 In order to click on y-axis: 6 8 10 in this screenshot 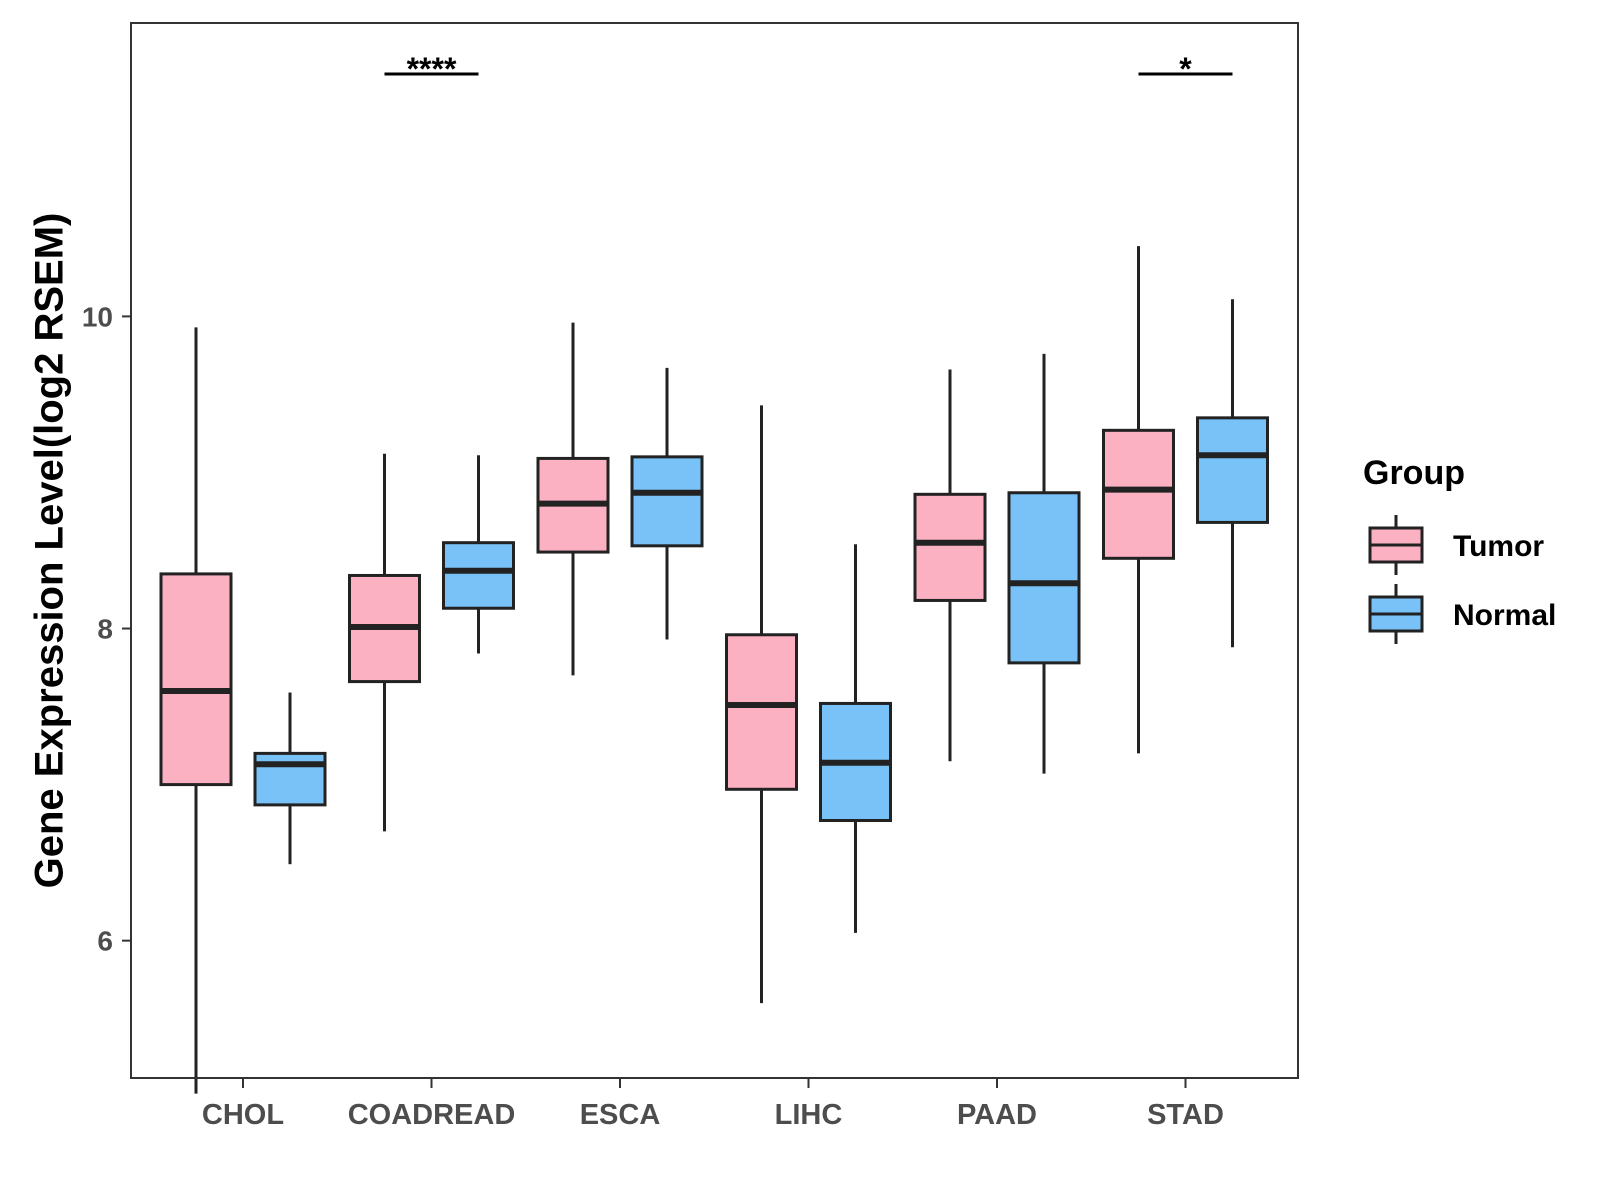, I will do `click(106, 629)`.